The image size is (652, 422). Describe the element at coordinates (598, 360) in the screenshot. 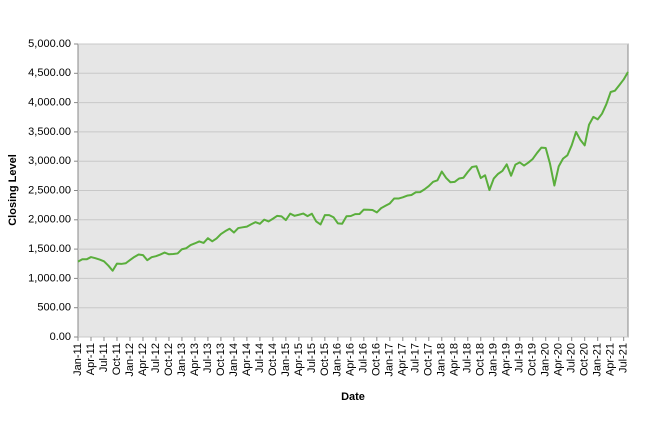

I see `x-tick-label: Jan-21` at that location.